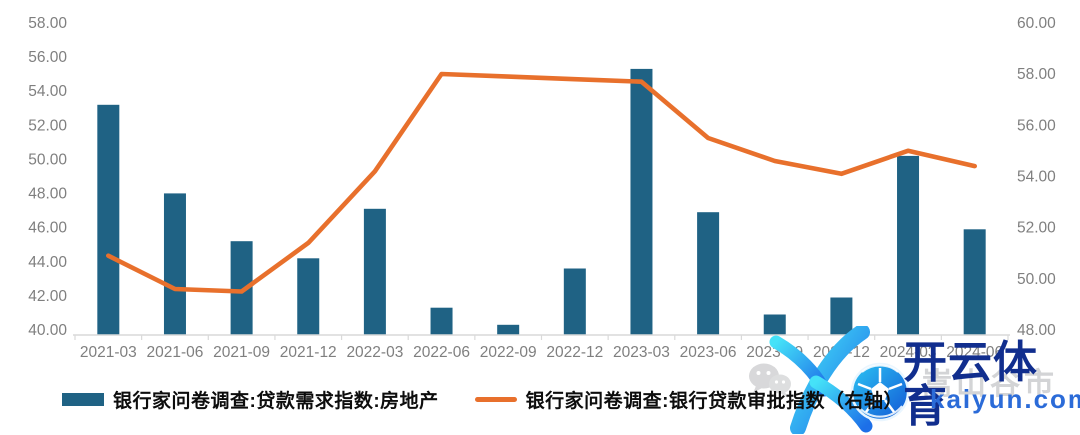 This screenshot has height=435, width=1080. I want to click on x-axis-category-label: 2022-09, so click(508, 352).